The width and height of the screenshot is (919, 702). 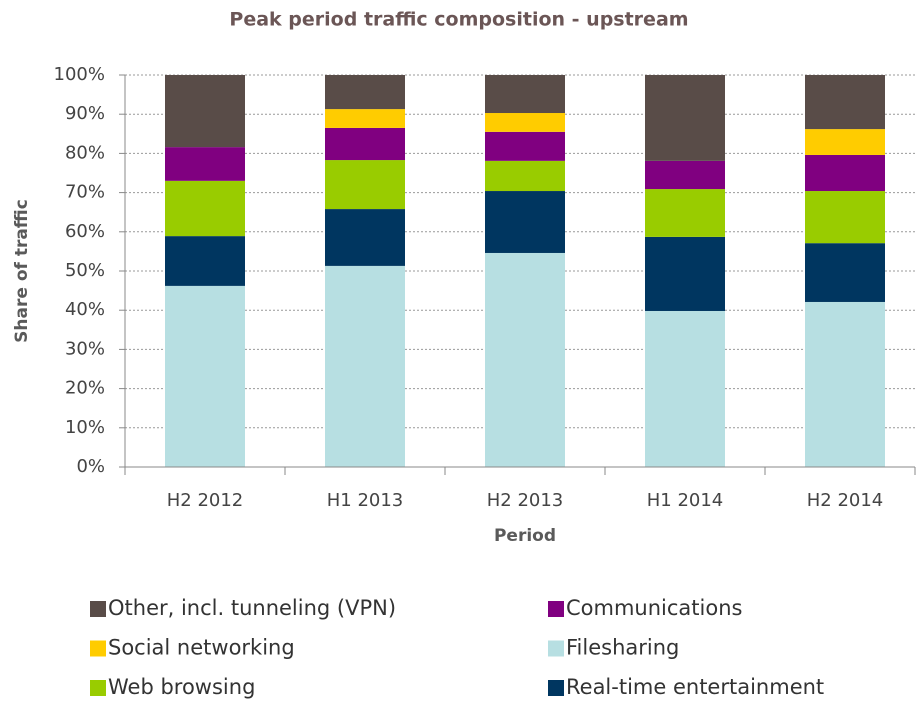 What do you see at coordinates (79, 74) in the screenshot?
I see `y-tick-label: 100%` at bounding box center [79, 74].